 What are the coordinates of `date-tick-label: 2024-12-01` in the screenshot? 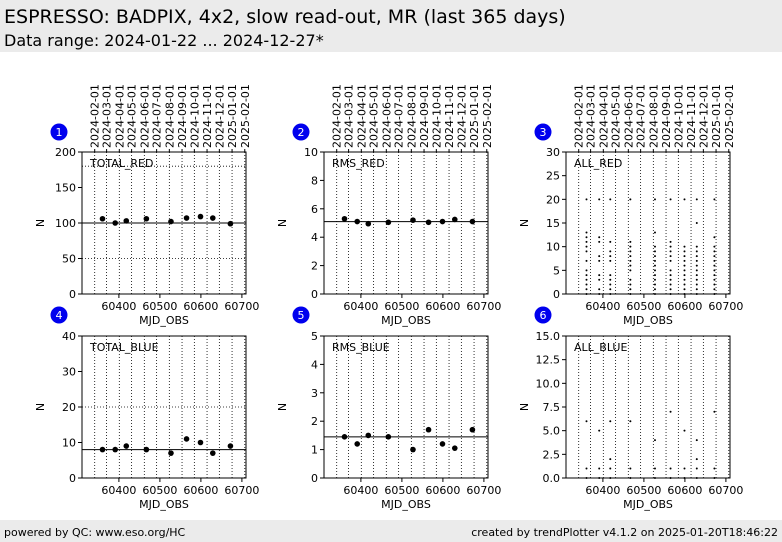 It's located at (461, 116).